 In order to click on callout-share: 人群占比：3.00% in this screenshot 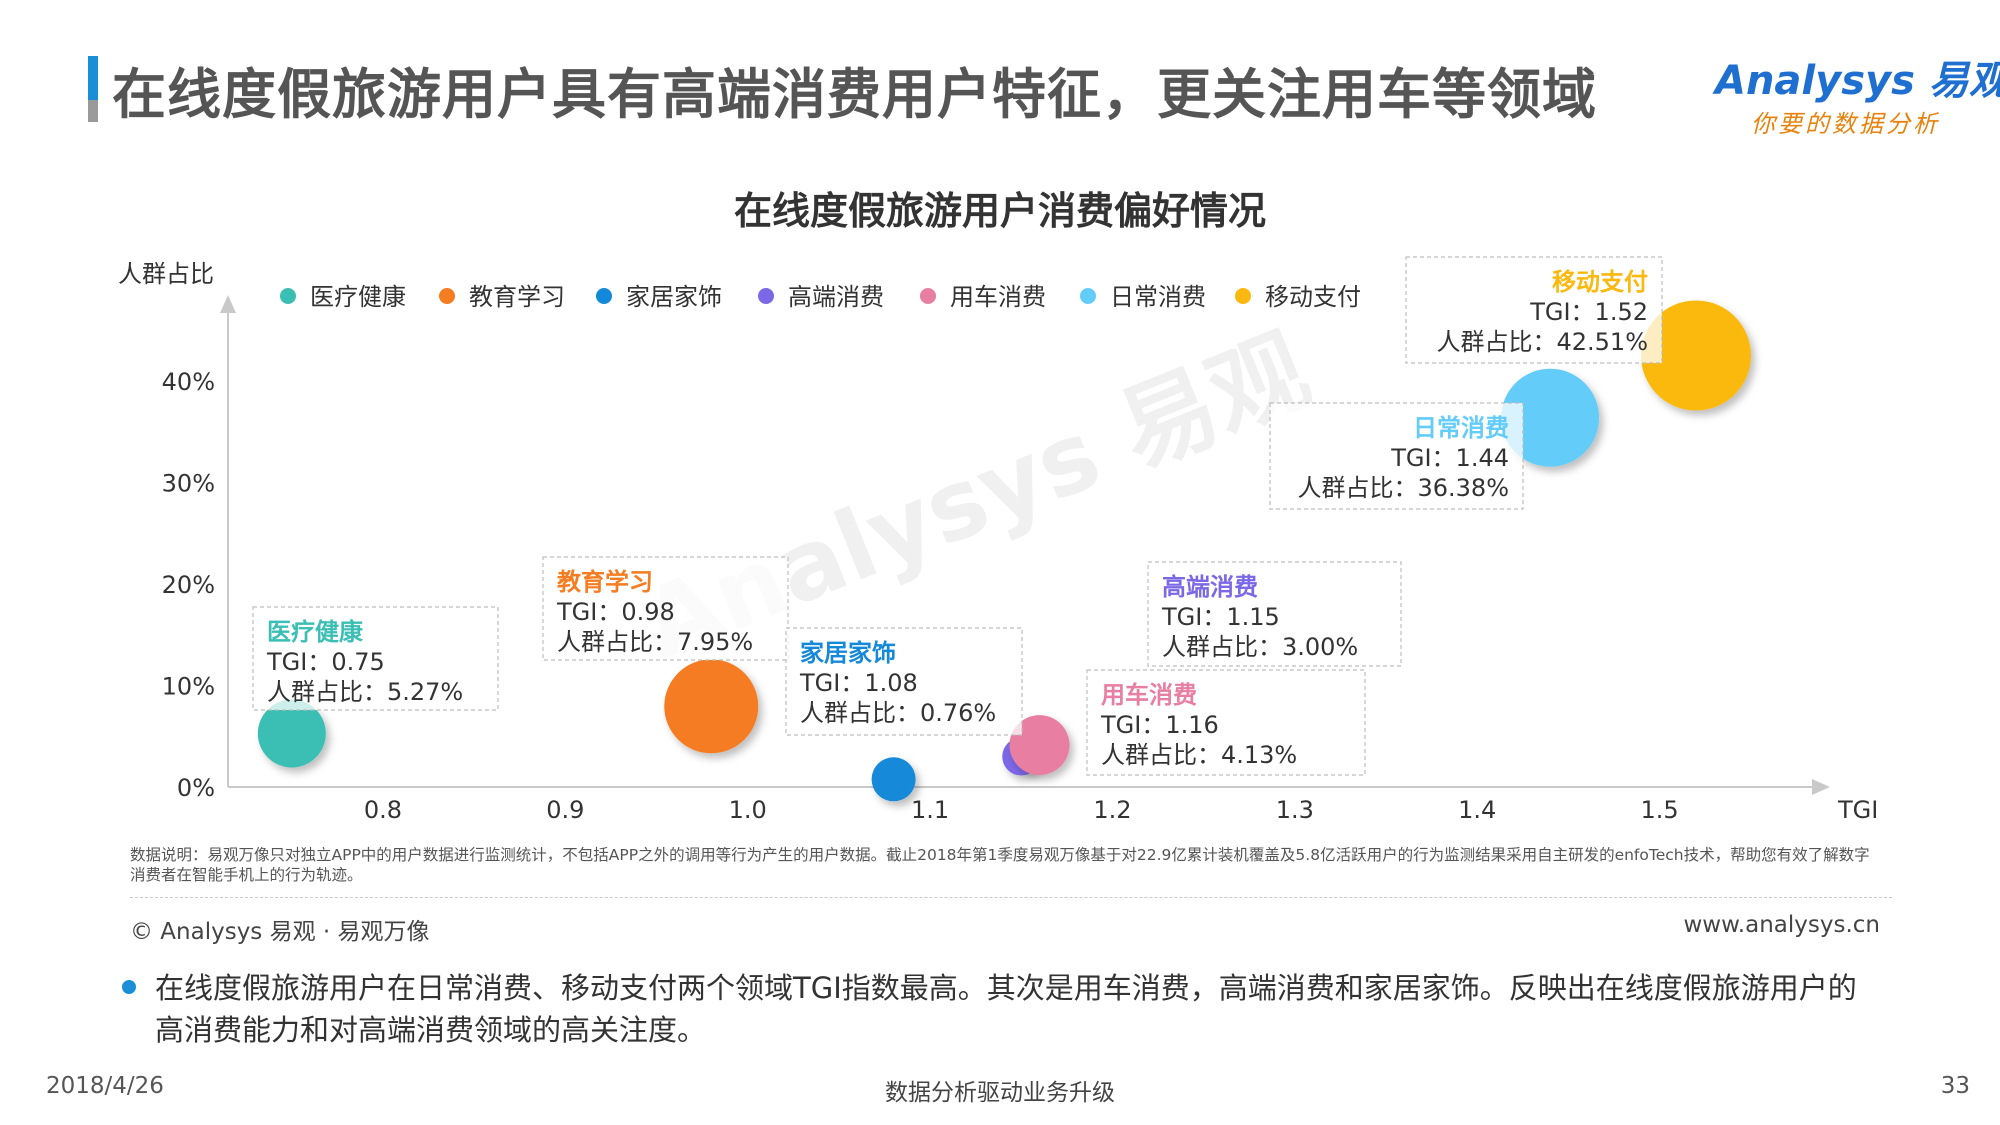, I will do `click(1260, 647)`.